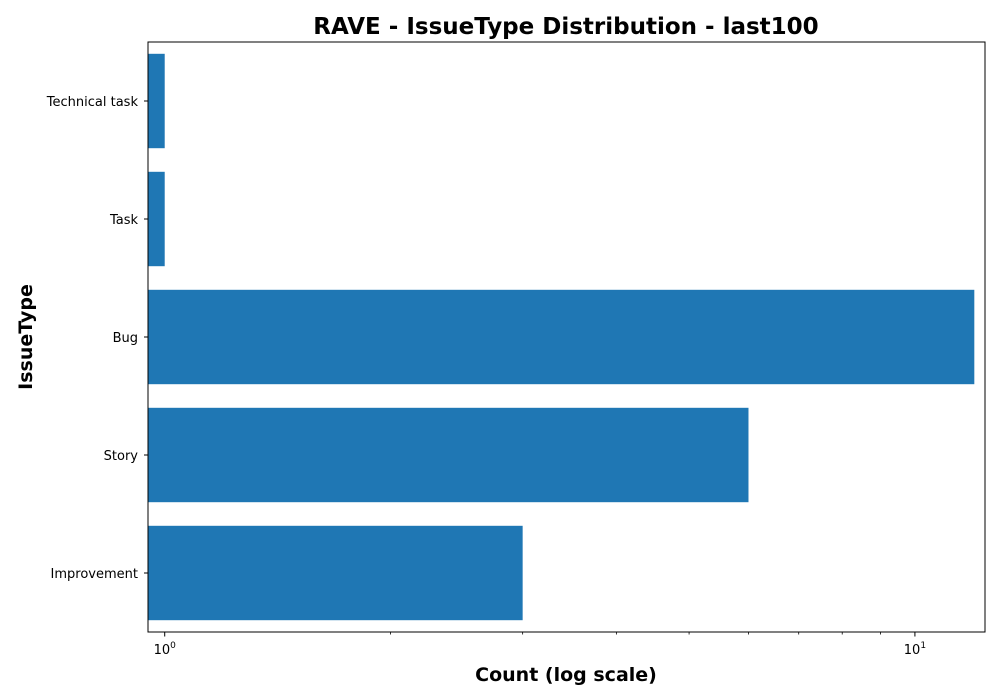 This screenshot has height=700, width=1000. What do you see at coordinates (566, 675) in the screenshot?
I see `x-axis-label: Count (log scale)` at bounding box center [566, 675].